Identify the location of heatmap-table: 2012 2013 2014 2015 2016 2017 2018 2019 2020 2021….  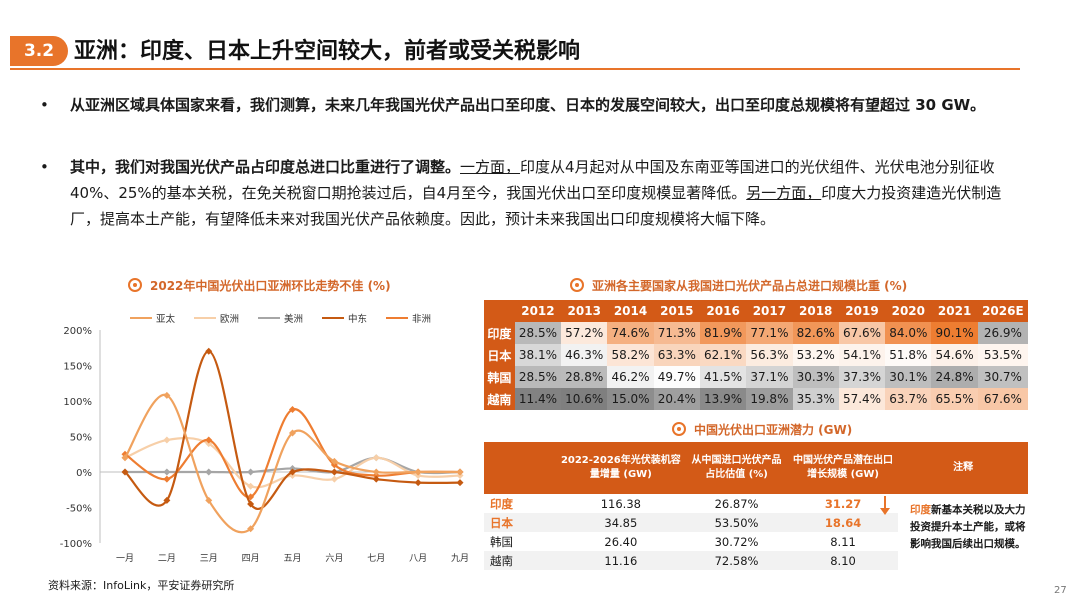
(756, 355).